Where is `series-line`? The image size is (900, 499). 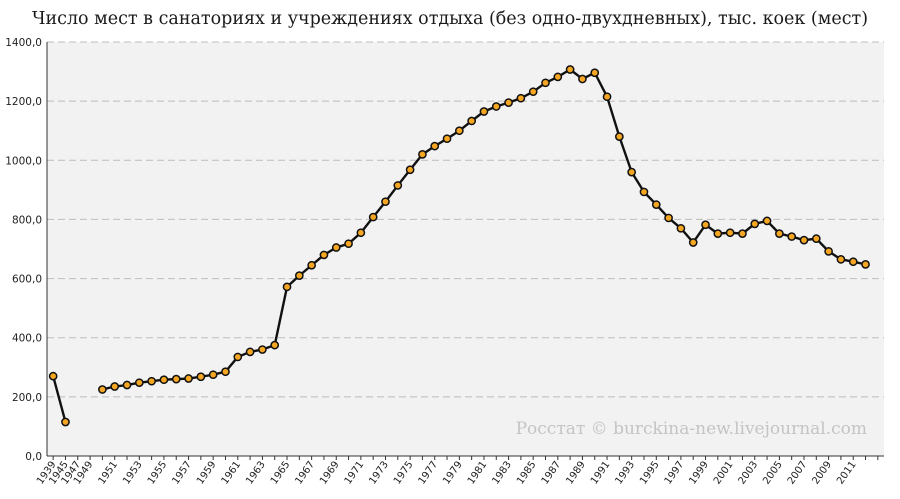 series-line is located at coordinates (59, 399).